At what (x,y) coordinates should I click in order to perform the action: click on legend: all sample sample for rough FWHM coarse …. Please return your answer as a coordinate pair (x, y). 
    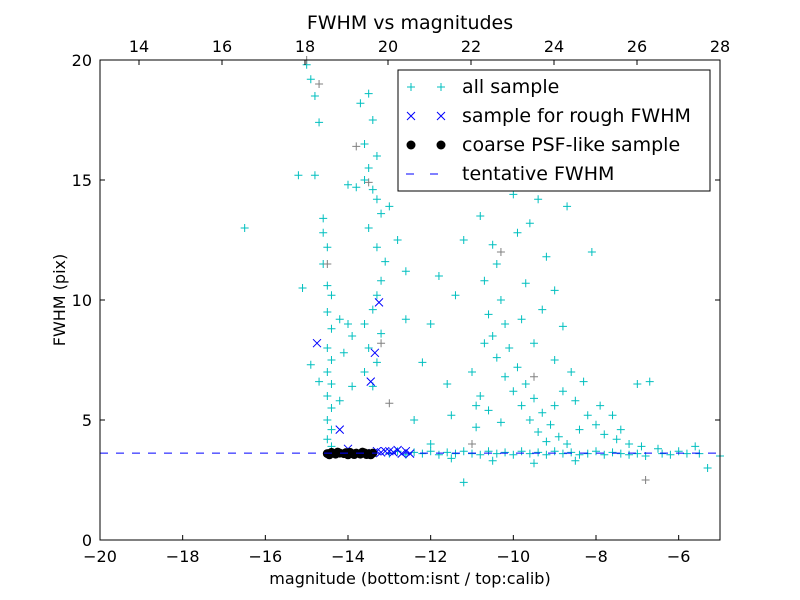
    Looking at the image, I should click on (554, 130).